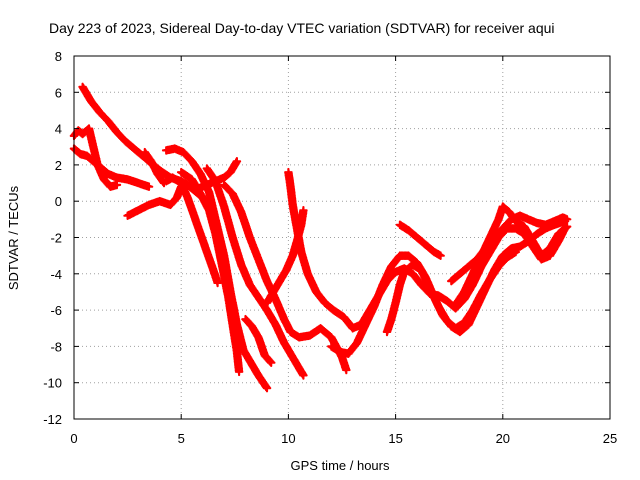  I want to click on x-tick-label: 20, so click(503, 438).